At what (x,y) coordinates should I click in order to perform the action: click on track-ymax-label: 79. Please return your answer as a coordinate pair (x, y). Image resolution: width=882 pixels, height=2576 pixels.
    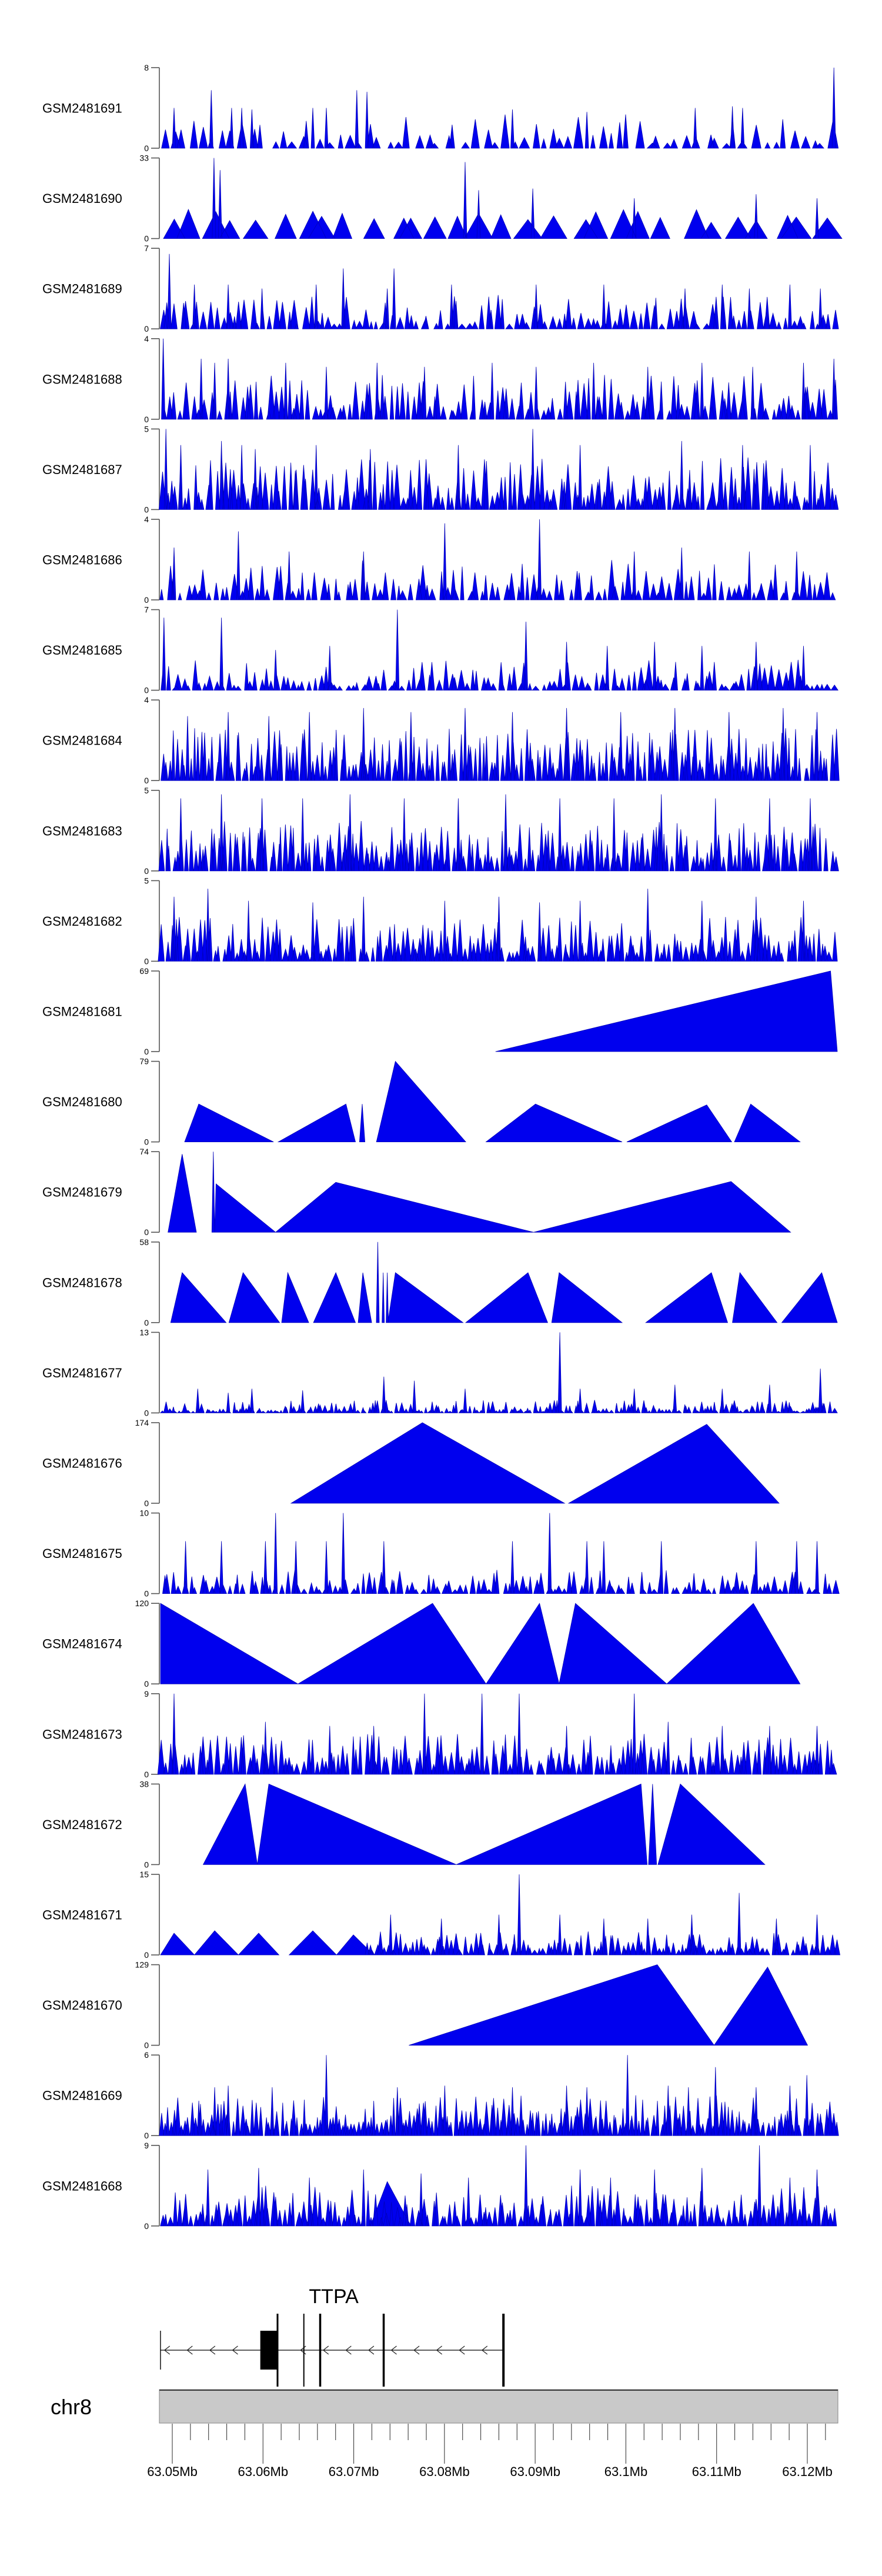
    Looking at the image, I should click on (144, 1061).